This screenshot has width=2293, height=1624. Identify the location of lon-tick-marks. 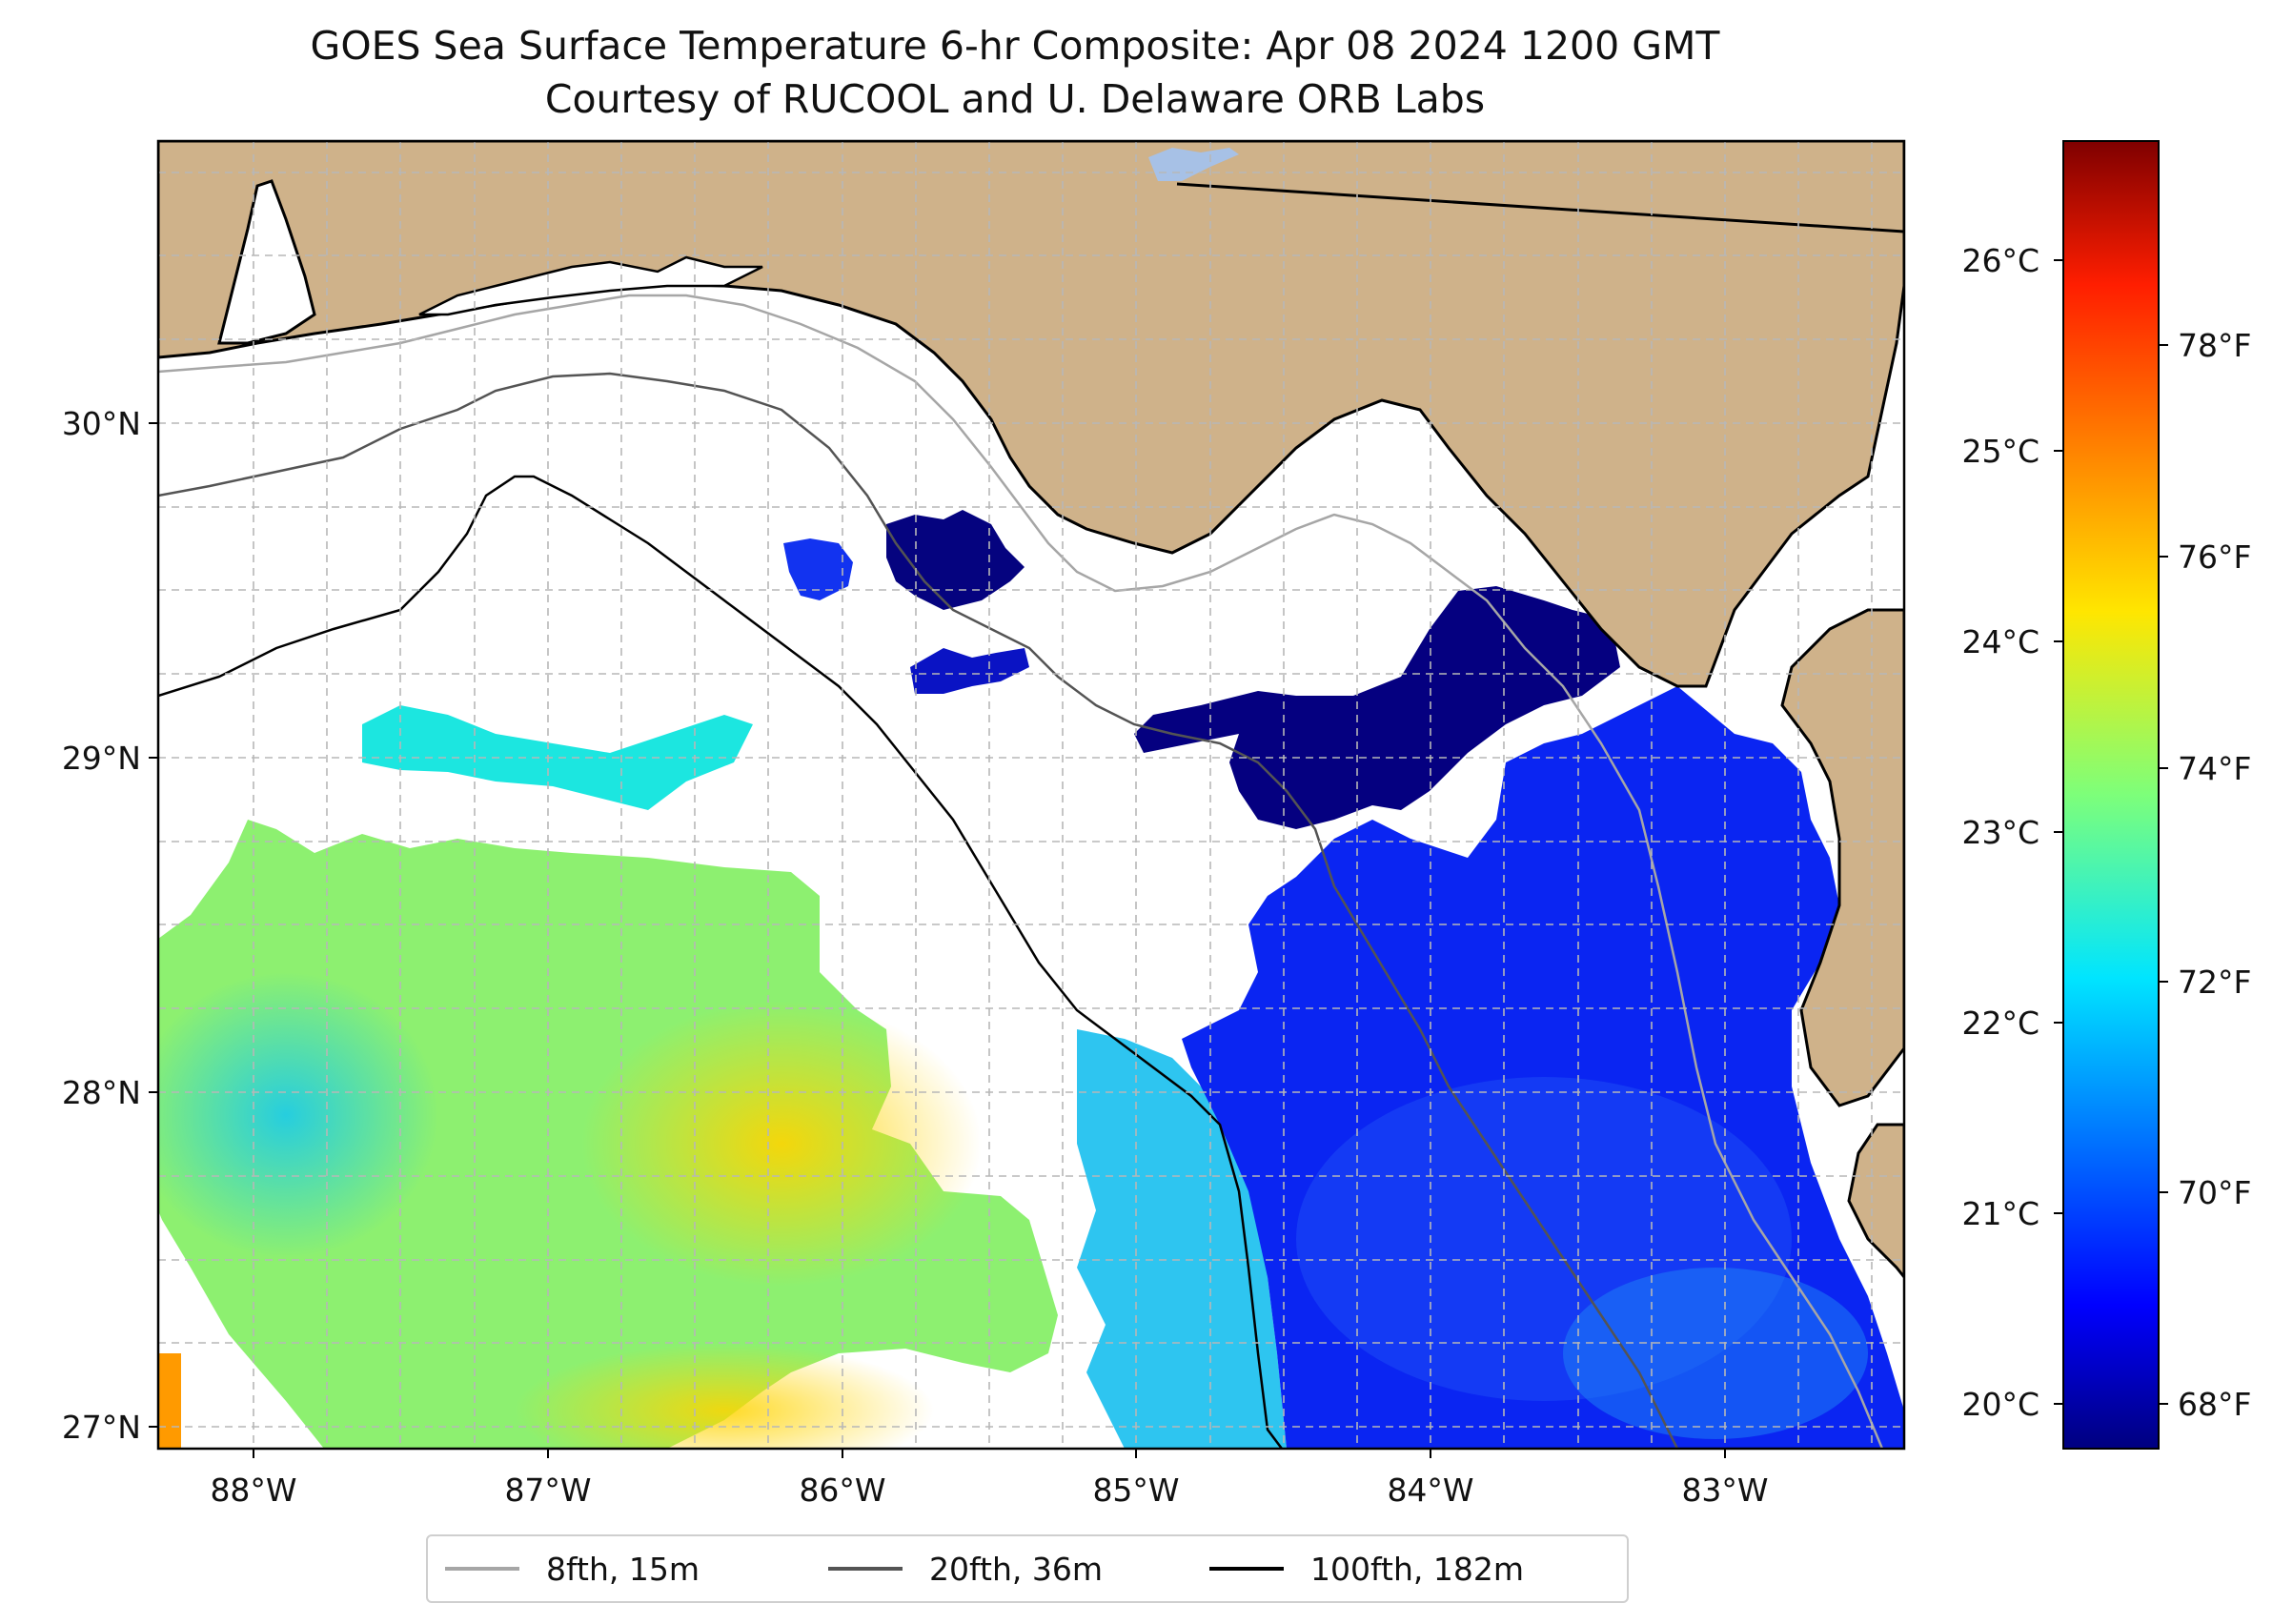
(990, 1453).